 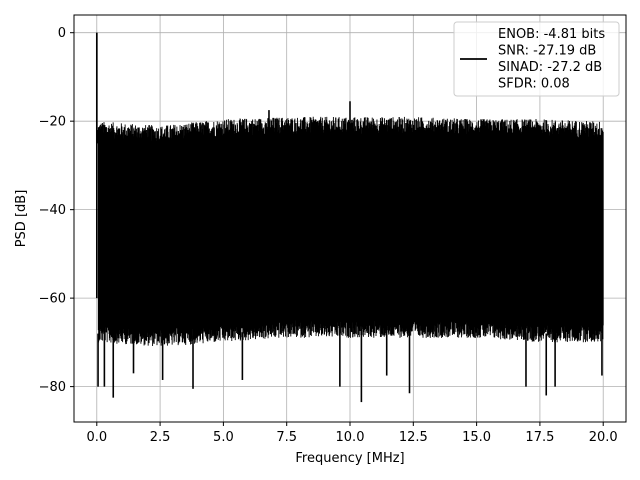 I want to click on x-tick-label: 17.5, so click(x=539, y=437).